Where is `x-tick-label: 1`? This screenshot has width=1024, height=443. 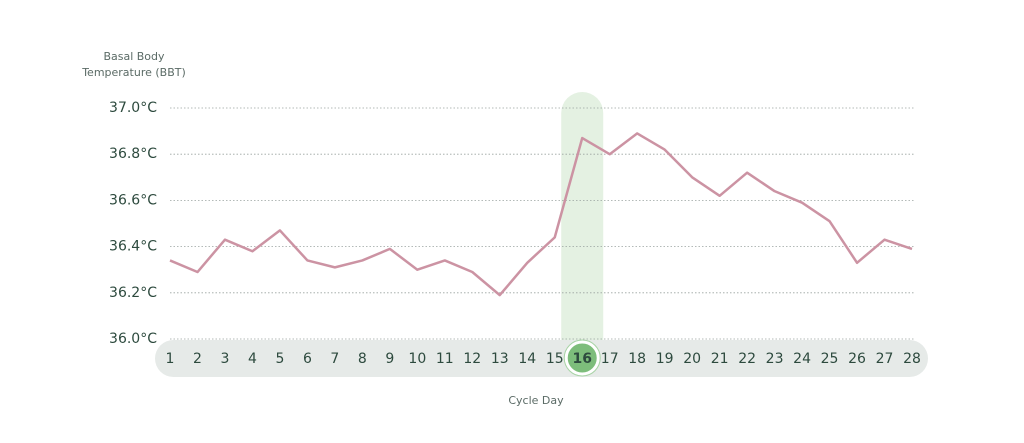
x-tick-label: 1 is located at coordinates (170, 359).